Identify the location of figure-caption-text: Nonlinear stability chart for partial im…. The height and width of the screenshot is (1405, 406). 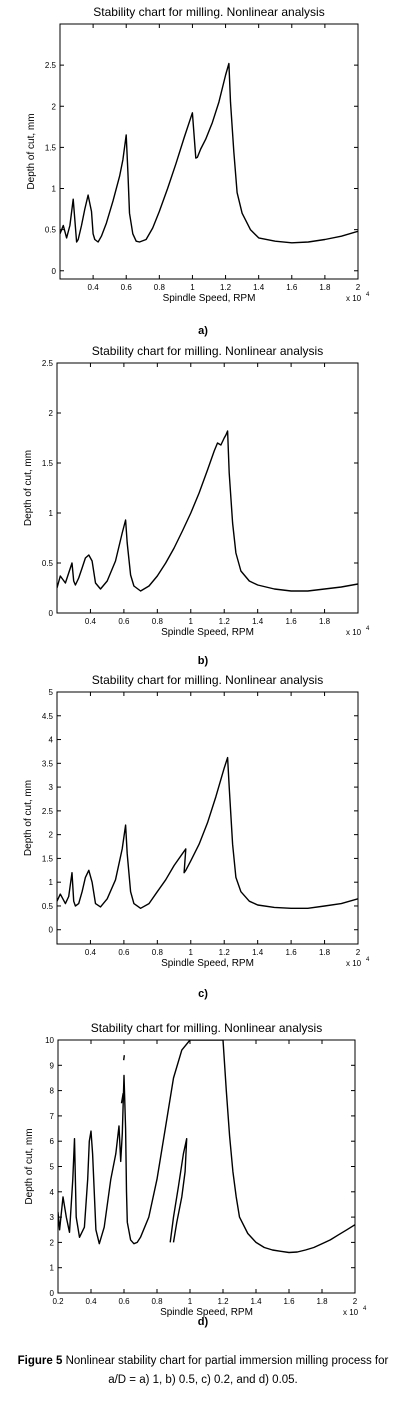
(227, 1370).